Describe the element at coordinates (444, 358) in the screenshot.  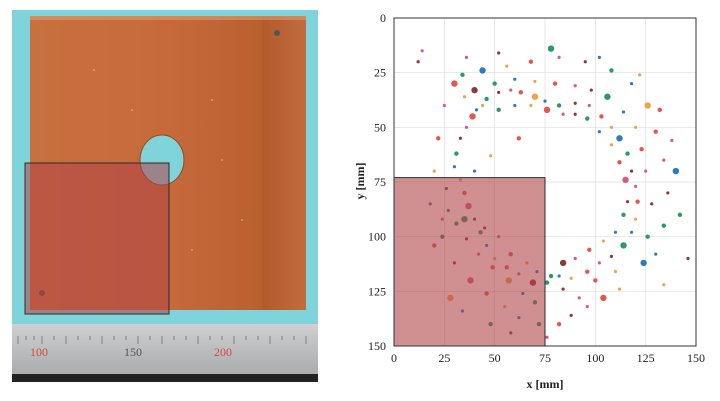
I see `x-tick-label: 25` at that location.